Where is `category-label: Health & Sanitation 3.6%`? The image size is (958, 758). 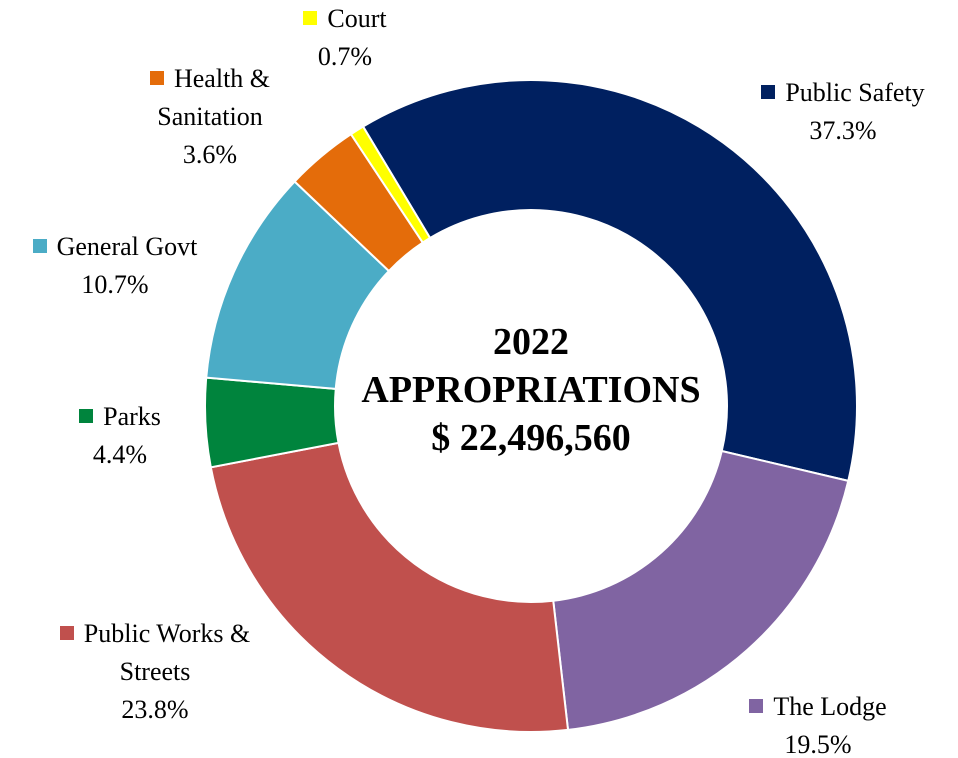 category-label: Health & Sanitation 3.6% is located at coordinates (210, 117).